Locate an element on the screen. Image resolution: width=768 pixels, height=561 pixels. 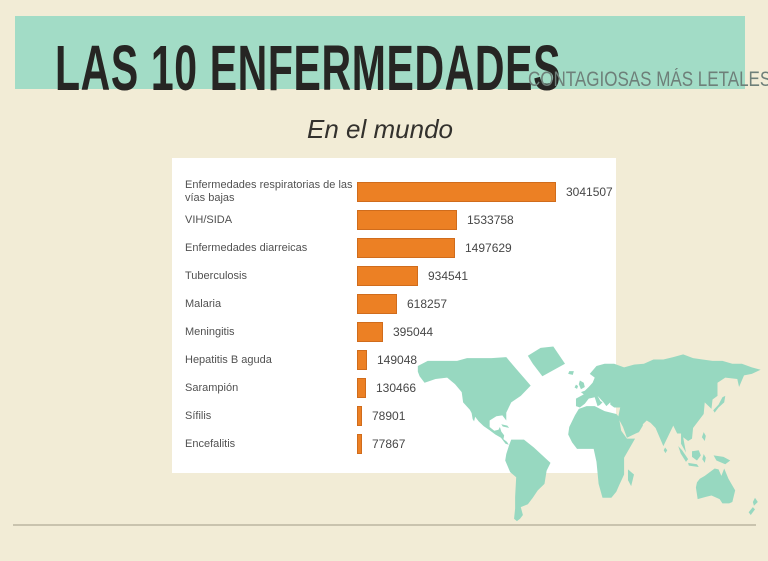
chart-row: Enfermedades diarreicas 1497629 is located at coordinates (400, 248).